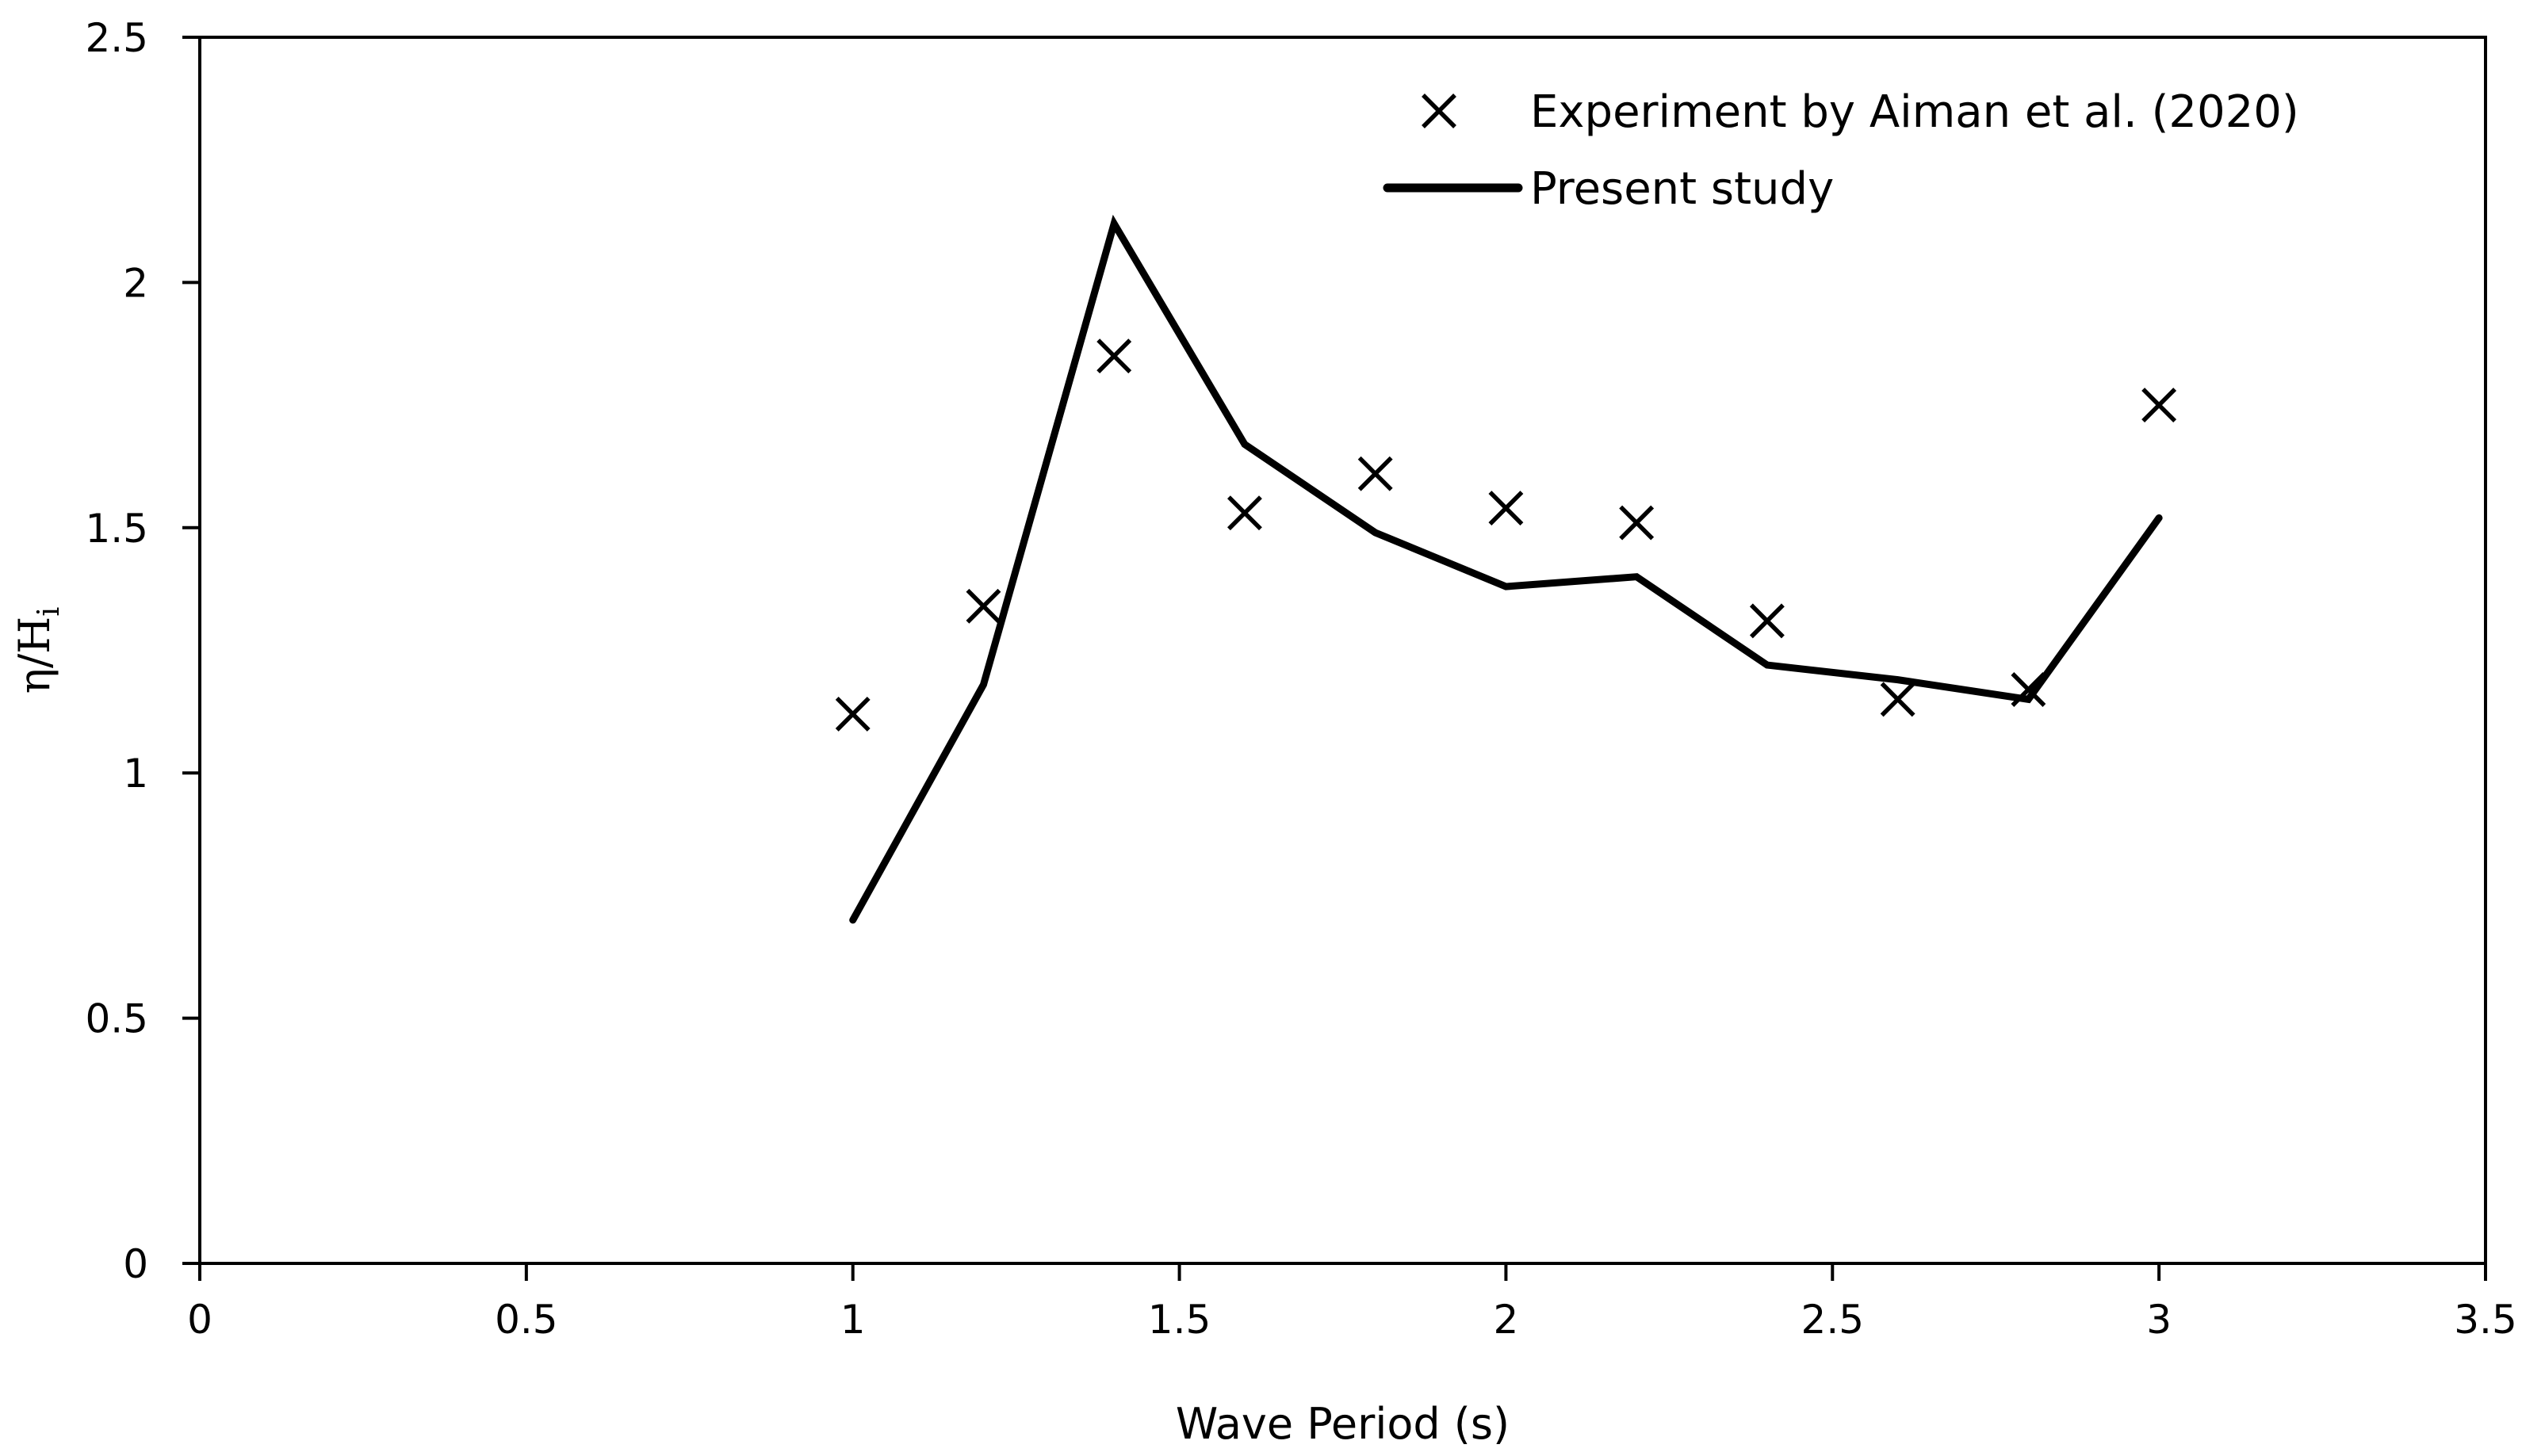 Image resolution: width=2522 pixels, height=1456 pixels. What do you see at coordinates (2485, 1320) in the screenshot?
I see `x-tick-label: 3.5` at bounding box center [2485, 1320].